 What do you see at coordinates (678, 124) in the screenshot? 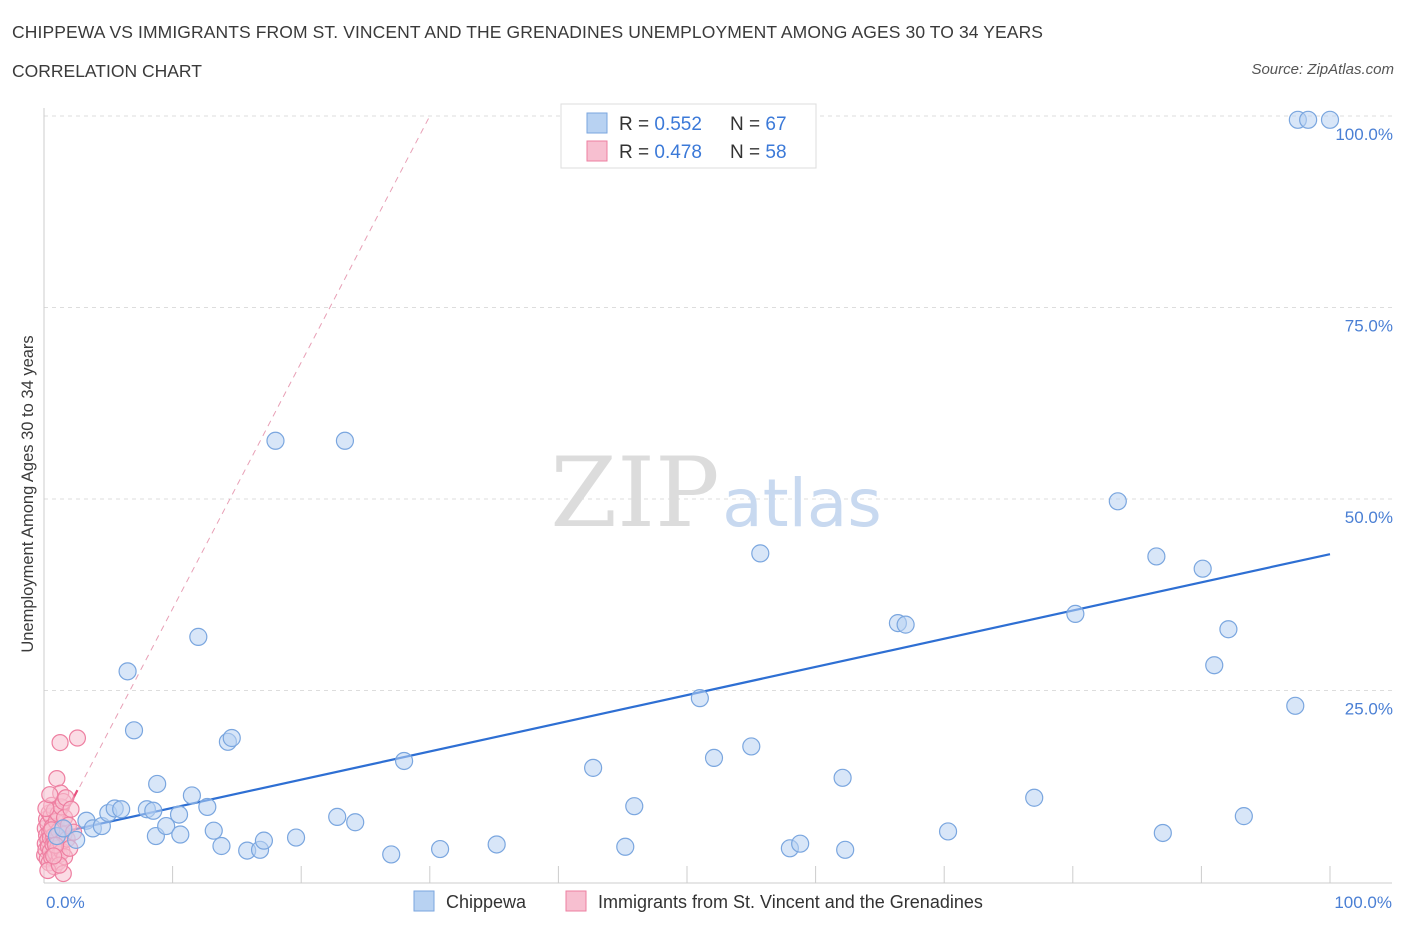
I see `legend-r-value-chippewa: 0.552` at bounding box center [678, 124].